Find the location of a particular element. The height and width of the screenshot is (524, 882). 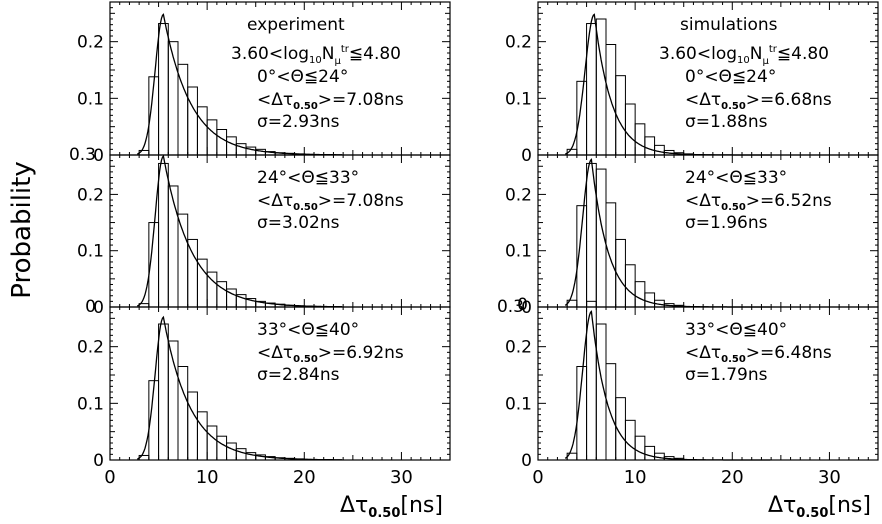

sigma-label: σ=3.02ns is located at coordinates (298, 223).